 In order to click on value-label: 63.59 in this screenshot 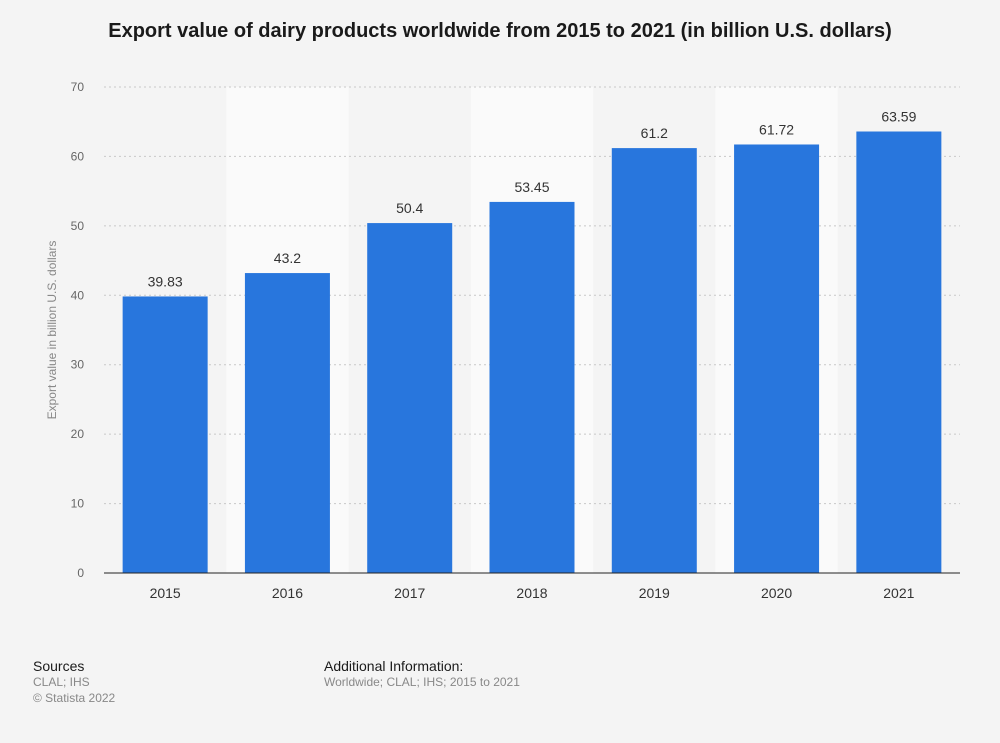, I will do `click(898, 117)`.